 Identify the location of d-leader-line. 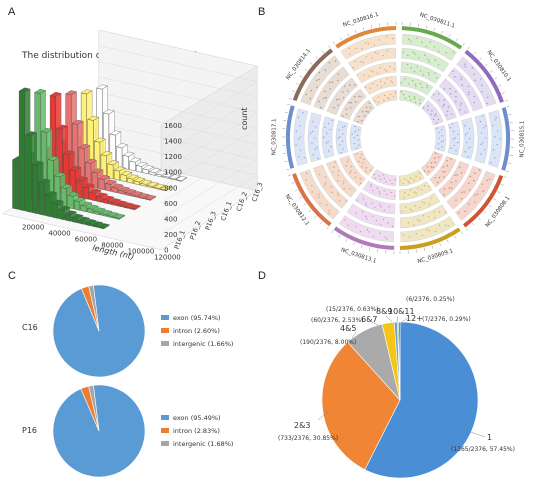
(475, 433).